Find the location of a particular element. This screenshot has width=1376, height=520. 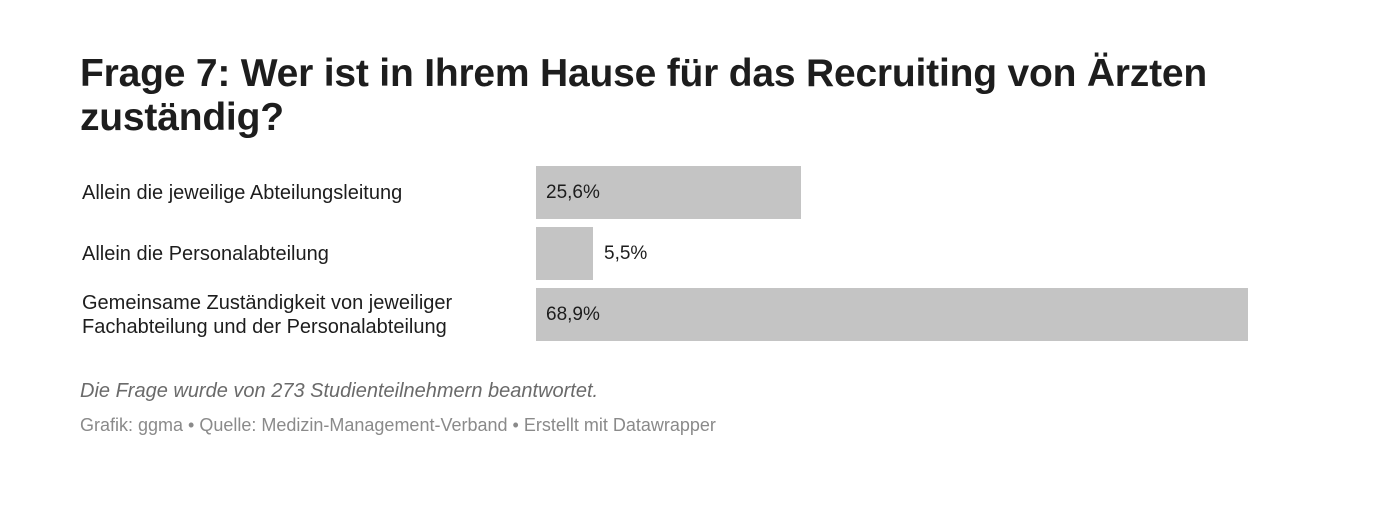

bar-row: Allein die Personalabteilung 5,5% is located at coordinates (680, 253).